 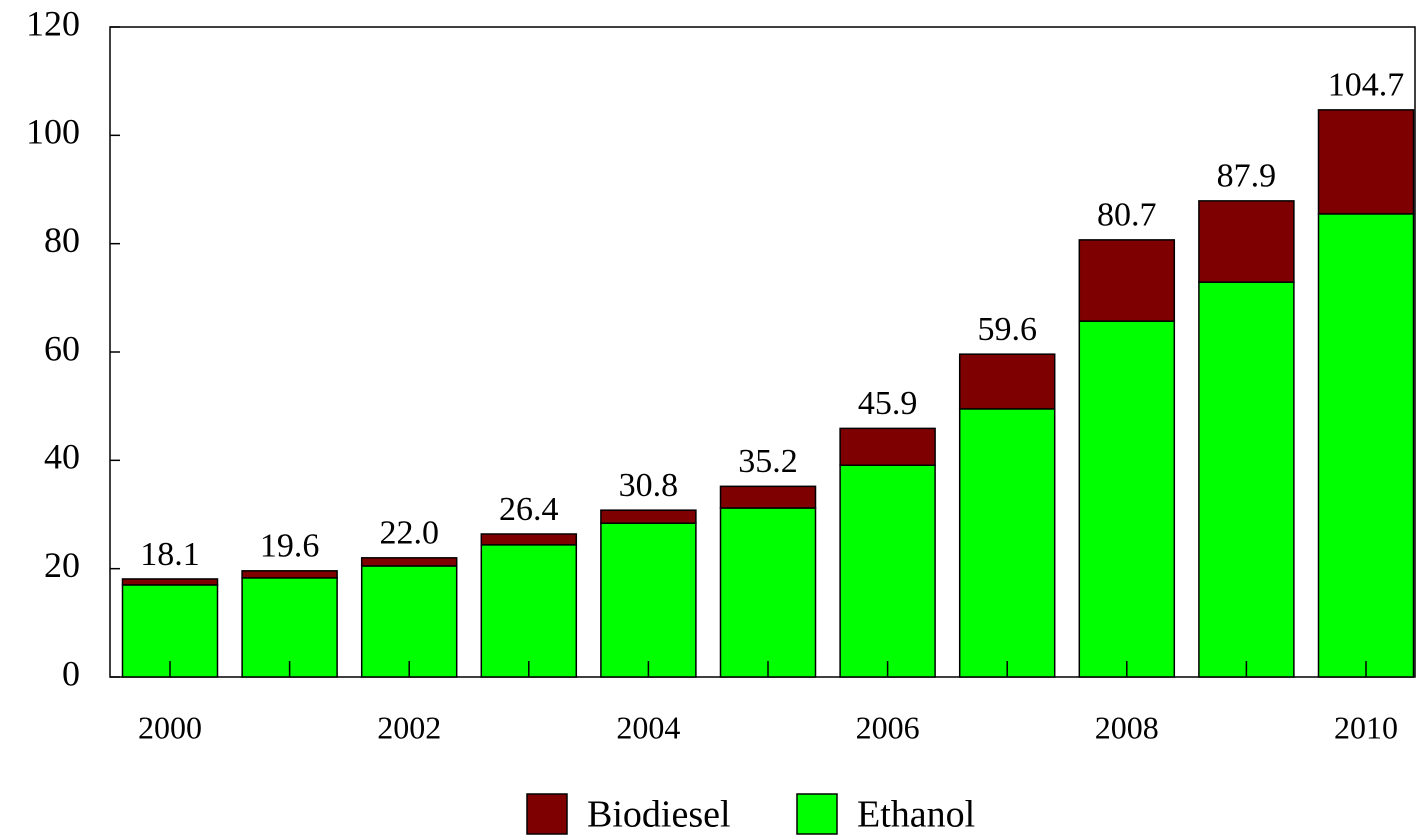 What do you see at coordinates (1007, 329) in the screenshot?
I see `total-label: 59.6` at bounding box center [1007, 329].